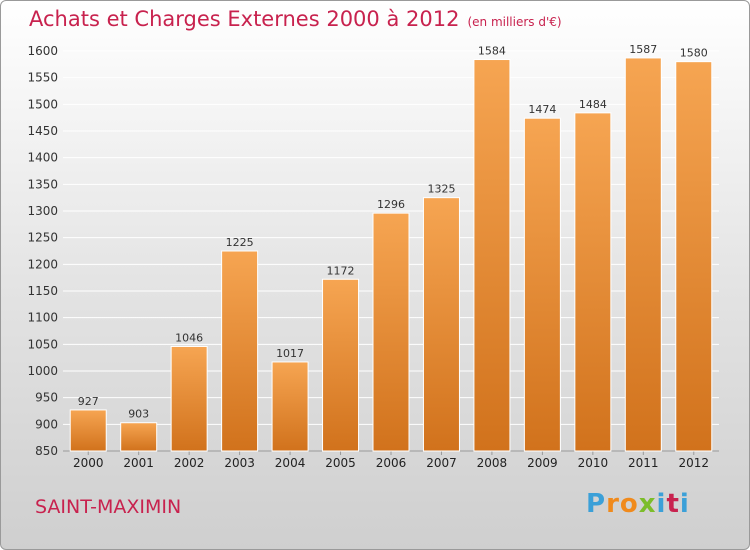 This screenshot has width=750, height=550. What do you see at coordinates (108, 507) in the screenshot?
I see `commune-name: SAINT-MAXIMIN` at bounding box center [108, 507].